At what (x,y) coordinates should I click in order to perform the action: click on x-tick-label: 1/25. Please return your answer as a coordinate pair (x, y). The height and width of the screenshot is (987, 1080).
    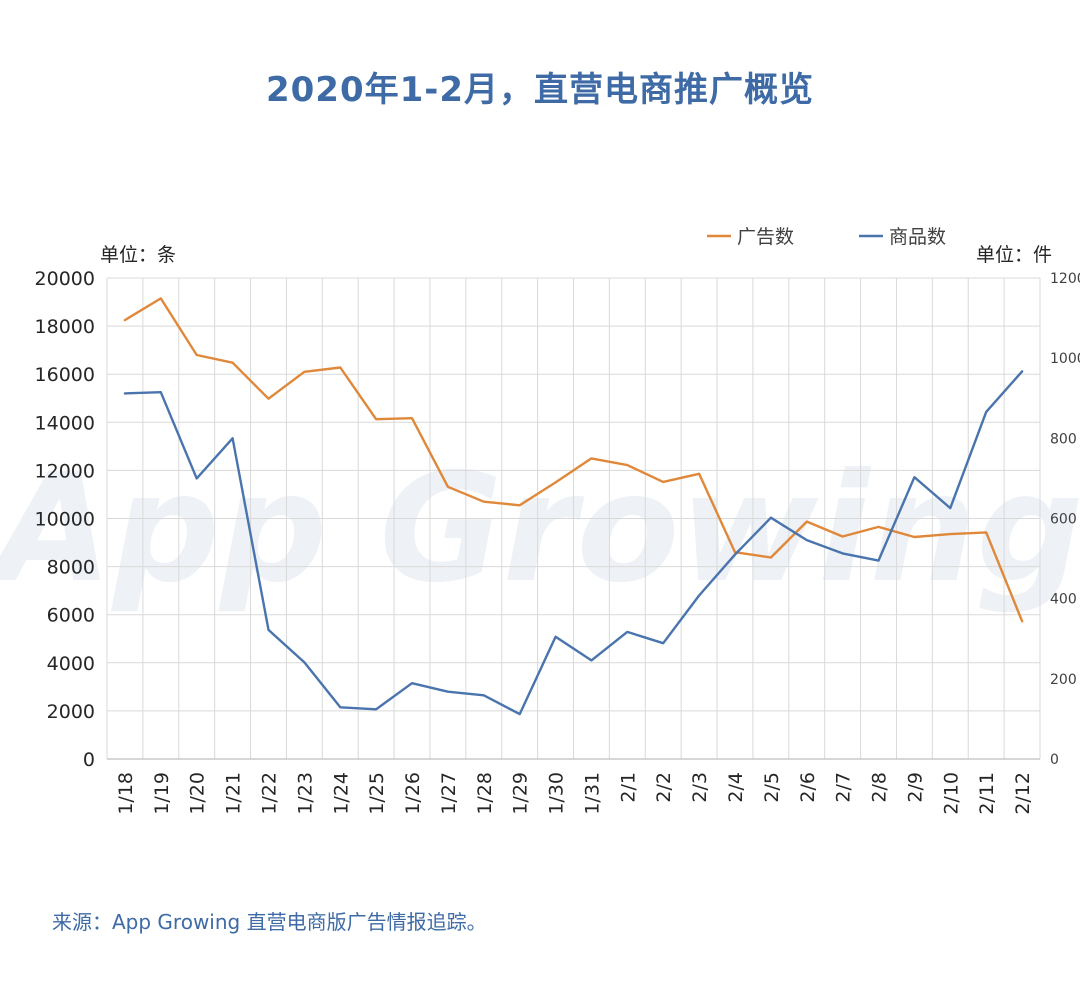
    Looking at the image, I should click on (377, 793).